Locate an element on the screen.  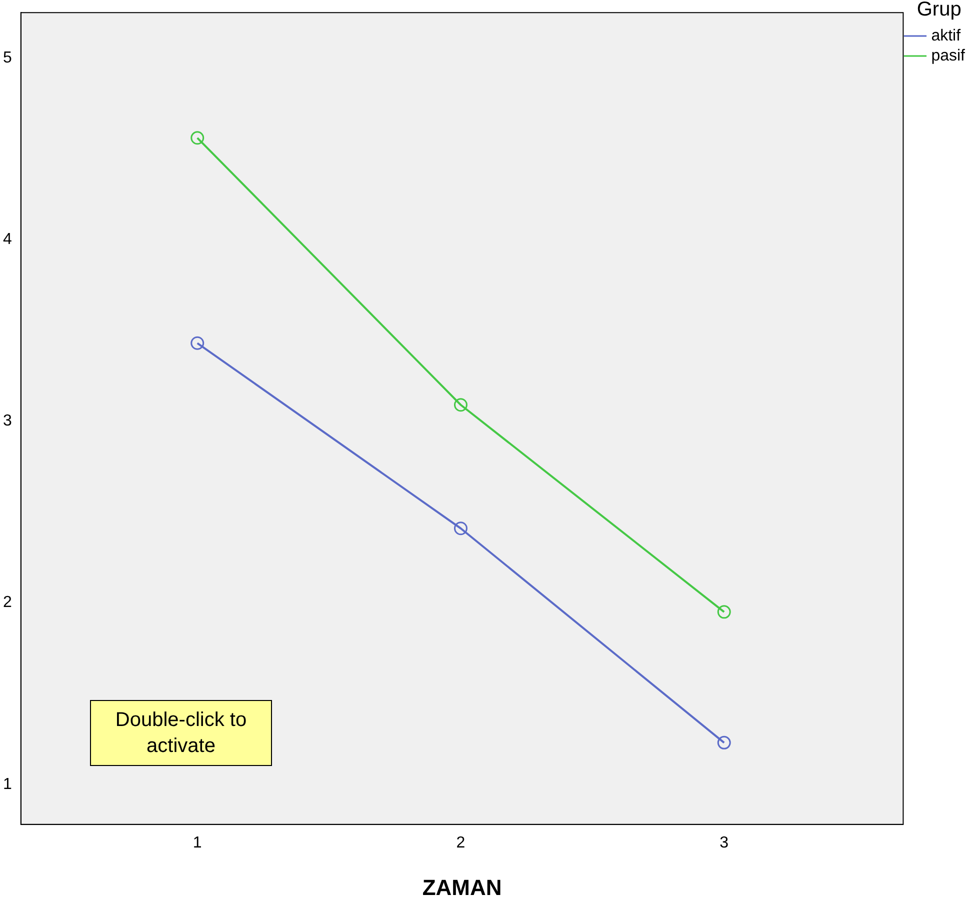
annotation: Double-click to activate is located at coordinates (181, 733).